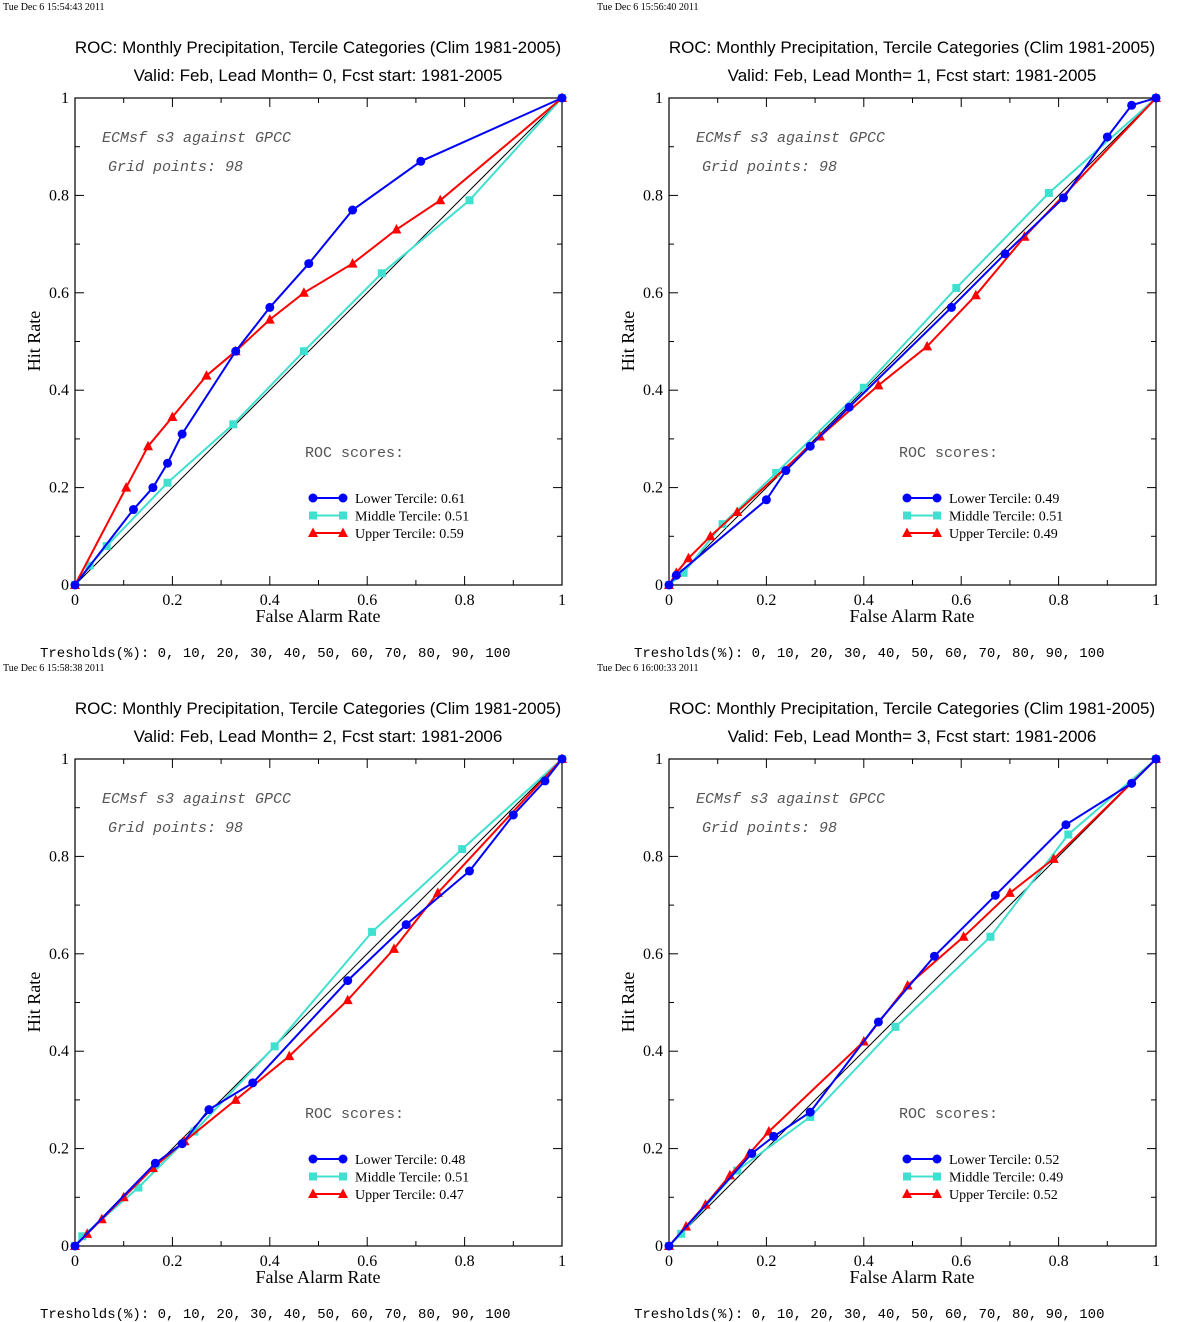 This screenshot has height=1322, width=1187. I want to click on timestamp: Tue Dec 6 15:58:38 2011, so click(53, 668).